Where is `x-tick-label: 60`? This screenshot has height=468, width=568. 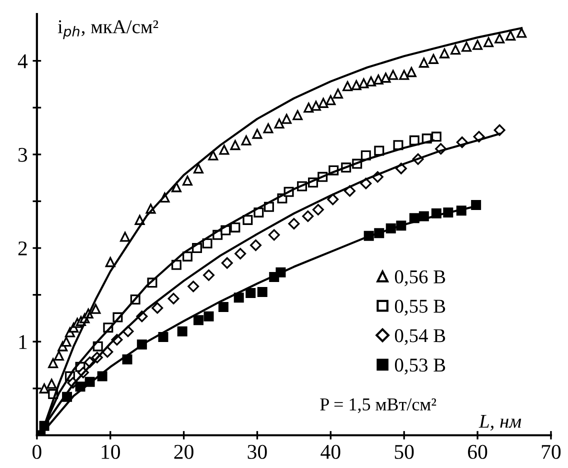
x-tick-label: 60 is located at coordinates (478, 451).